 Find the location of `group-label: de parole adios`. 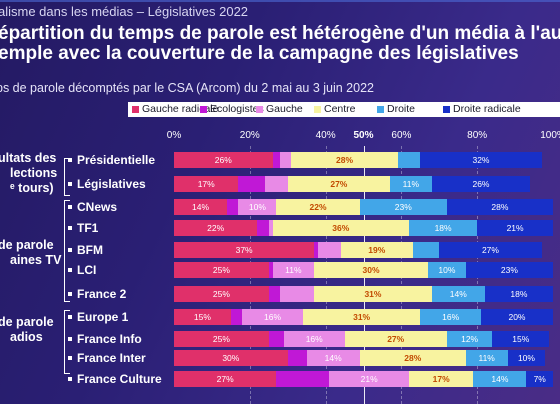

group-label: de parole adios is located at coordinates (27, 330).